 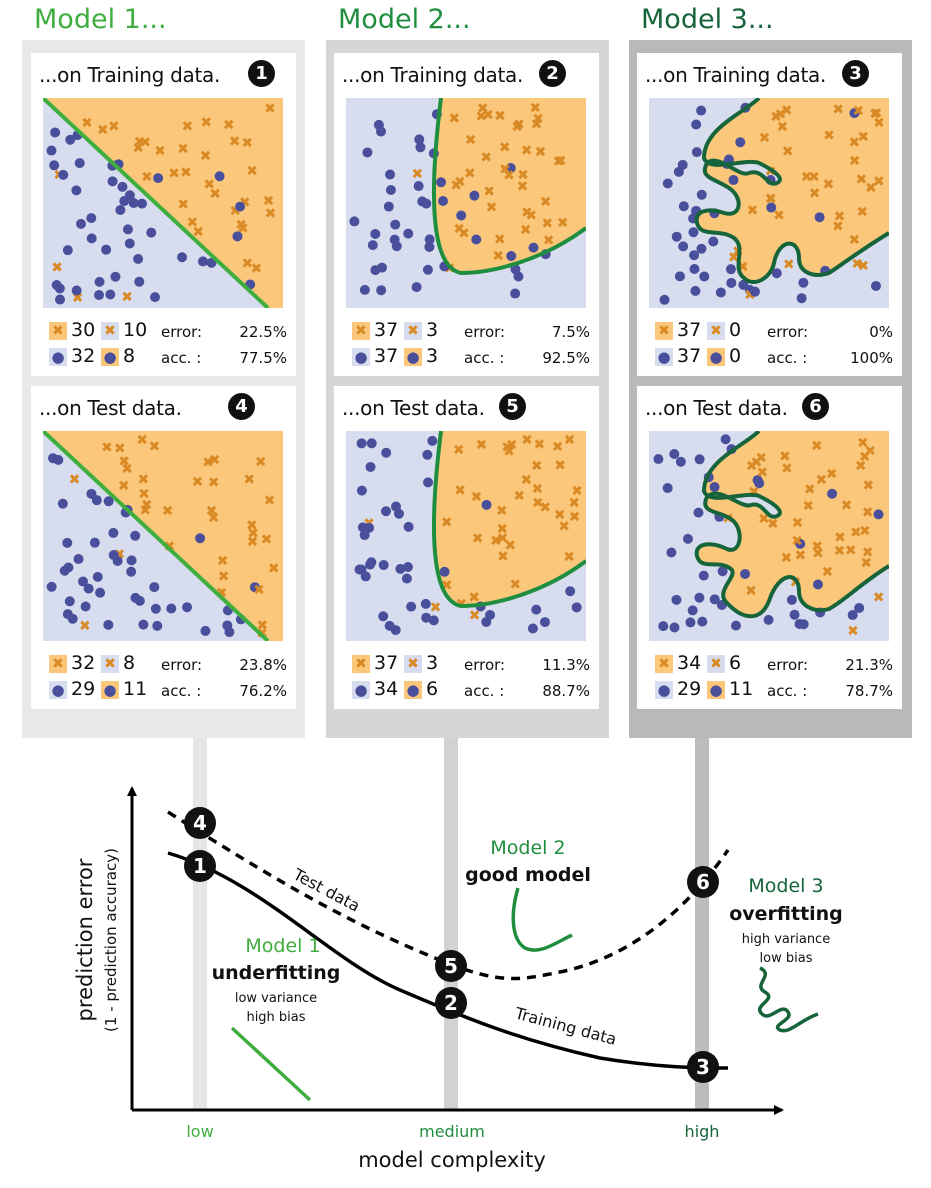 I want to click on accuracy-value: 76.2%, so click(x=263, y=691).